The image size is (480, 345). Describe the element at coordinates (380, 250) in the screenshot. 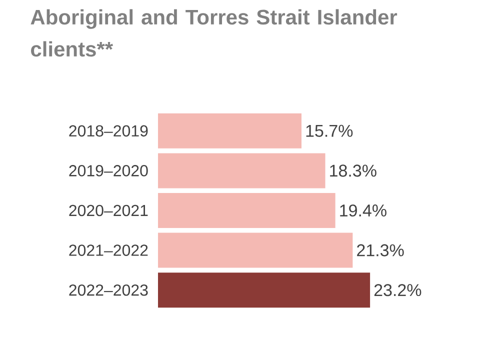

I see `data-label: 21.3%` at that location.